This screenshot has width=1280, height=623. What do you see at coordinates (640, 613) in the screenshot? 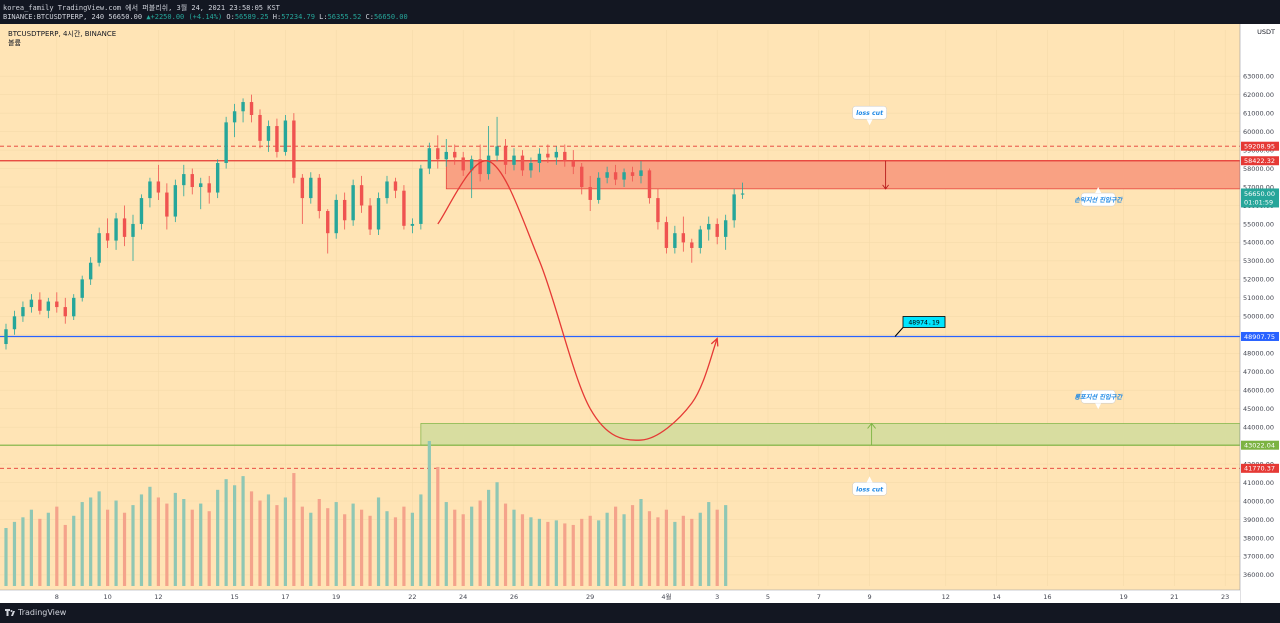
I see `footer: TradingView` at bounding box center [640, 613].